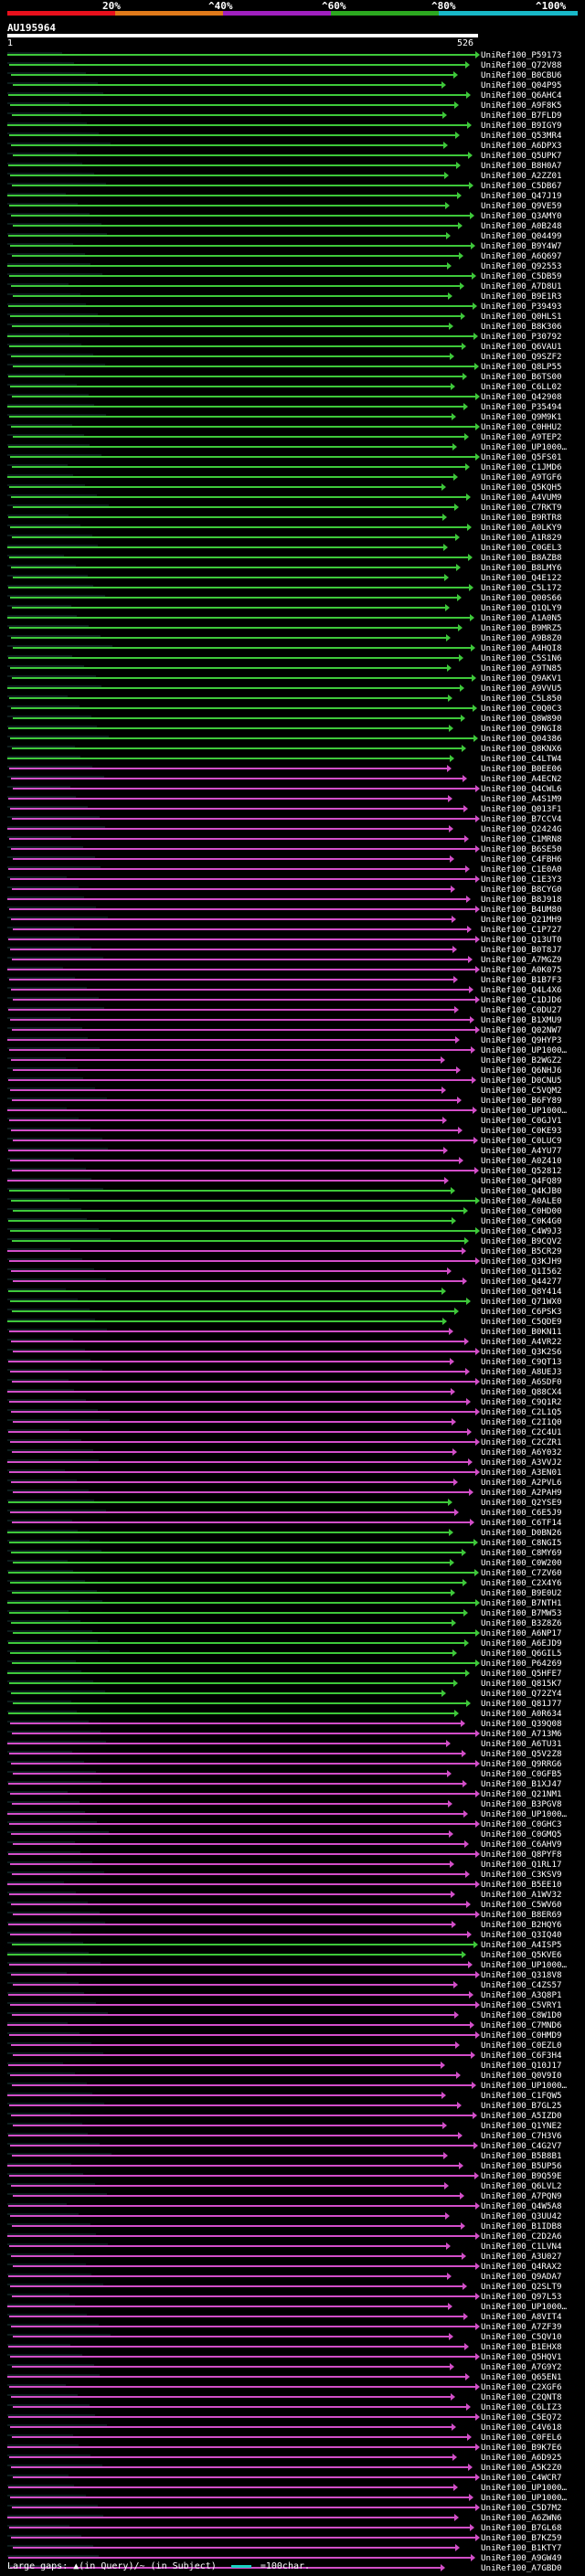 This screenshot has width=585, height=2576. What do you see at coordinates (521, 1121) in the screenshot?
I see `hit-label: UniRef100_C0GJV1` at bounding box center [521, 1121].